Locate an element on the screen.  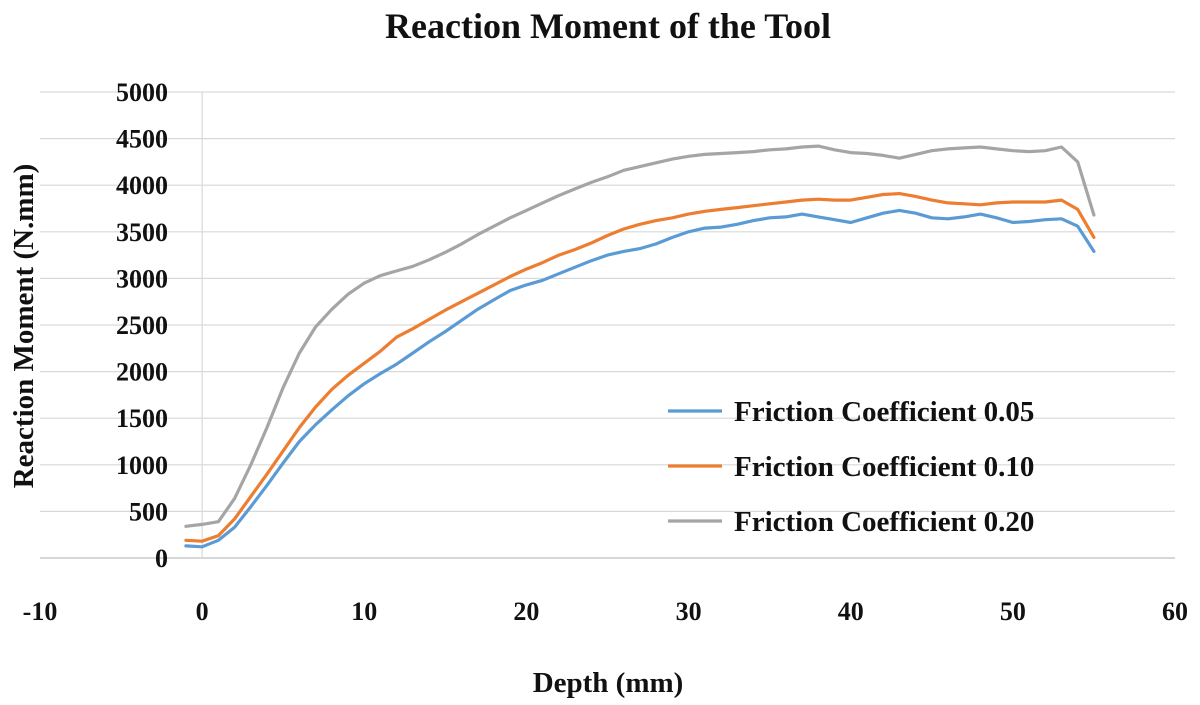
x-axis-title: Depth (mm) is located at coordinates (608, 683).